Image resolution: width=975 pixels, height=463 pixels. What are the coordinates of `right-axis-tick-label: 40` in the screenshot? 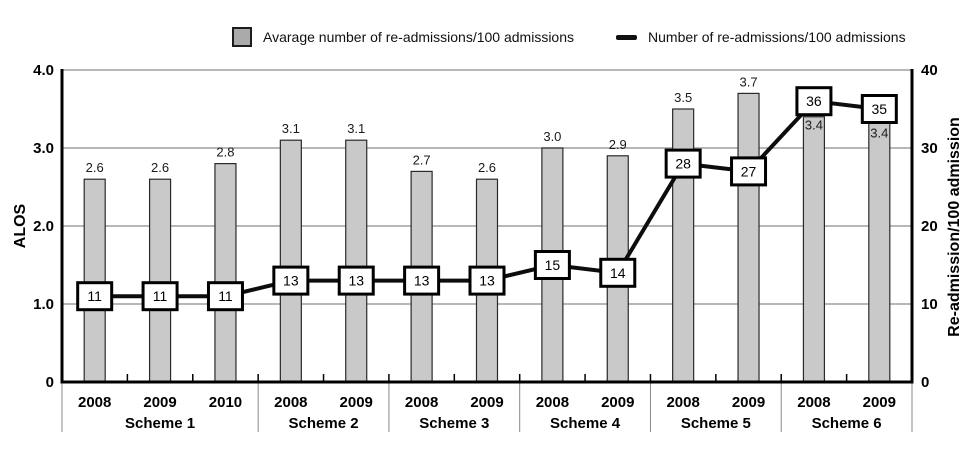 It's located at (929, 70).